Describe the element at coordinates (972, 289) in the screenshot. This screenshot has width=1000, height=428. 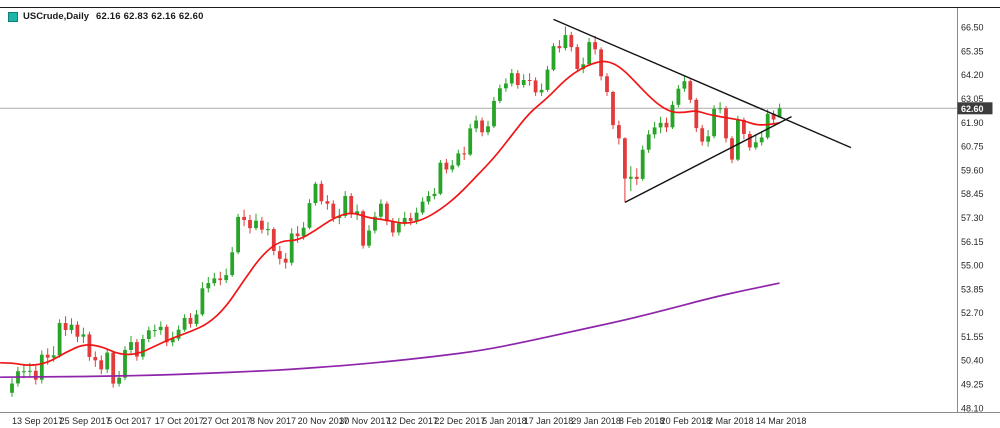
I see `price-tick-label: 53.85` at that location.